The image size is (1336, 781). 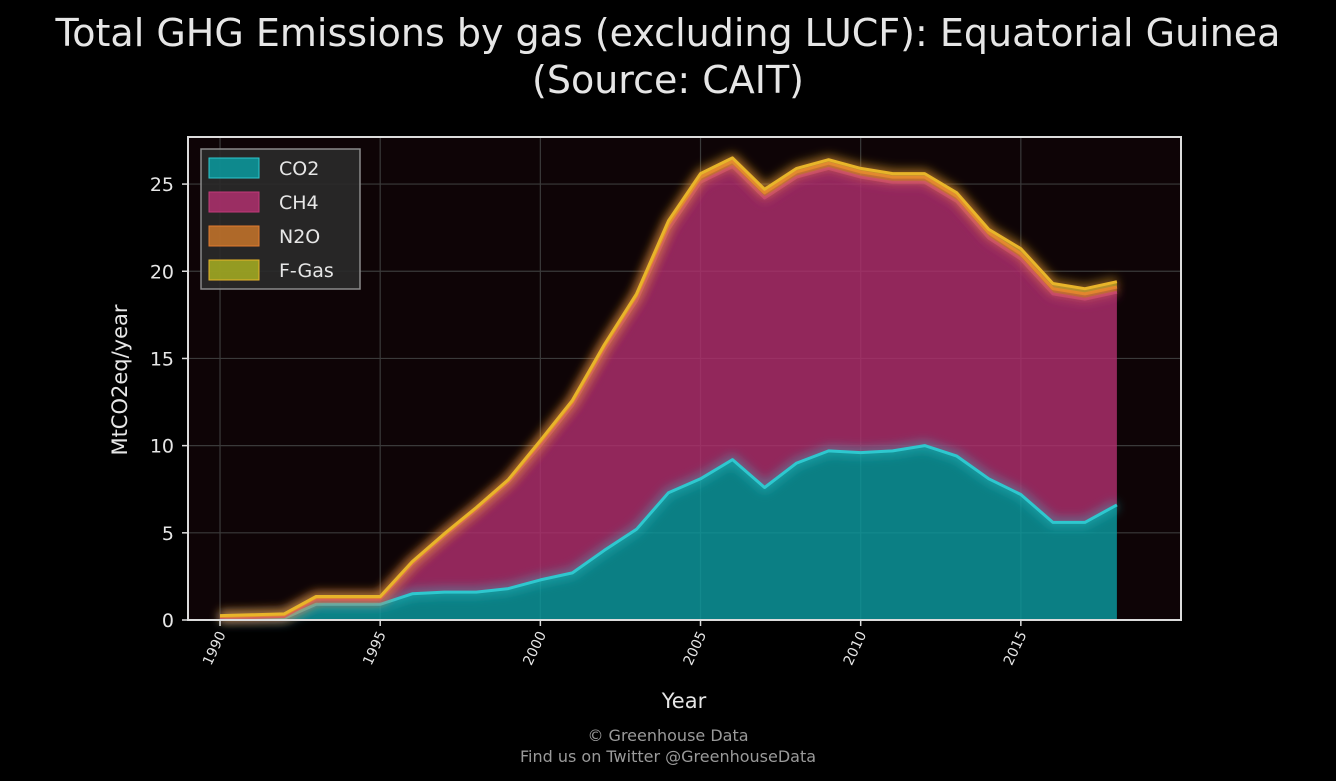 What do you see at coordinates (234, 168) in the screenshot?
I see `legend-swatch-co2` at bounding box center [234, 168].